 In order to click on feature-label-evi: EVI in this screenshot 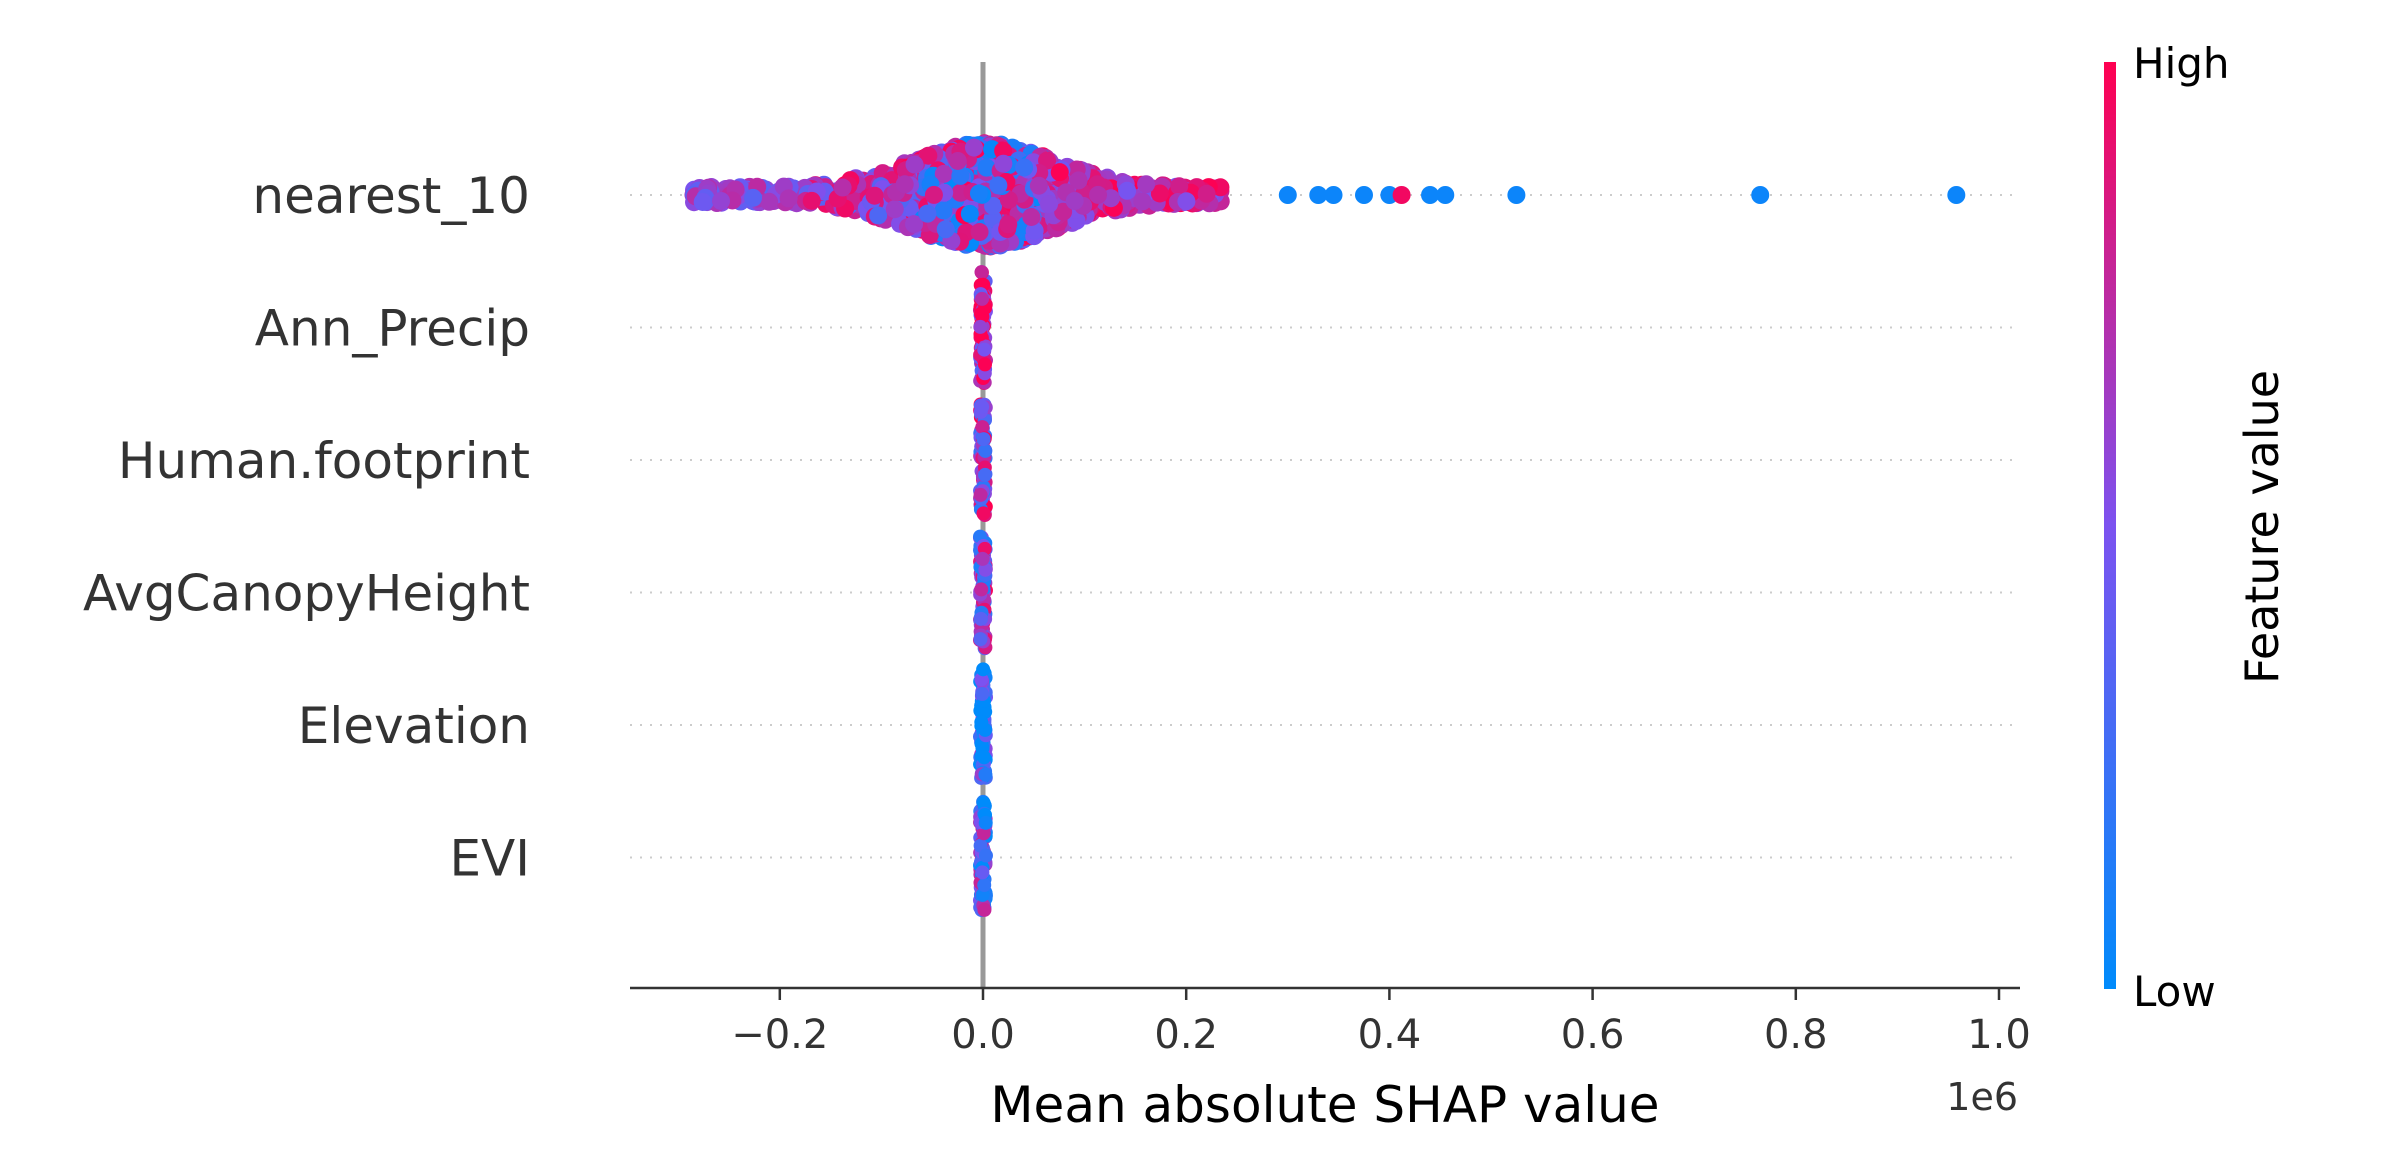, I will do `click(489, 859)`.